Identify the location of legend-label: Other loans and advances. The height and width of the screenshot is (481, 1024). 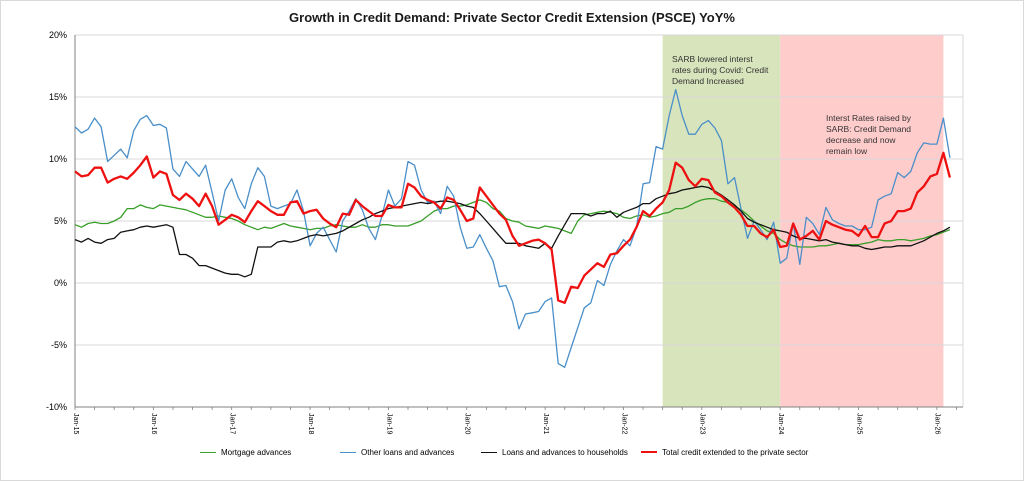
(408, 452).